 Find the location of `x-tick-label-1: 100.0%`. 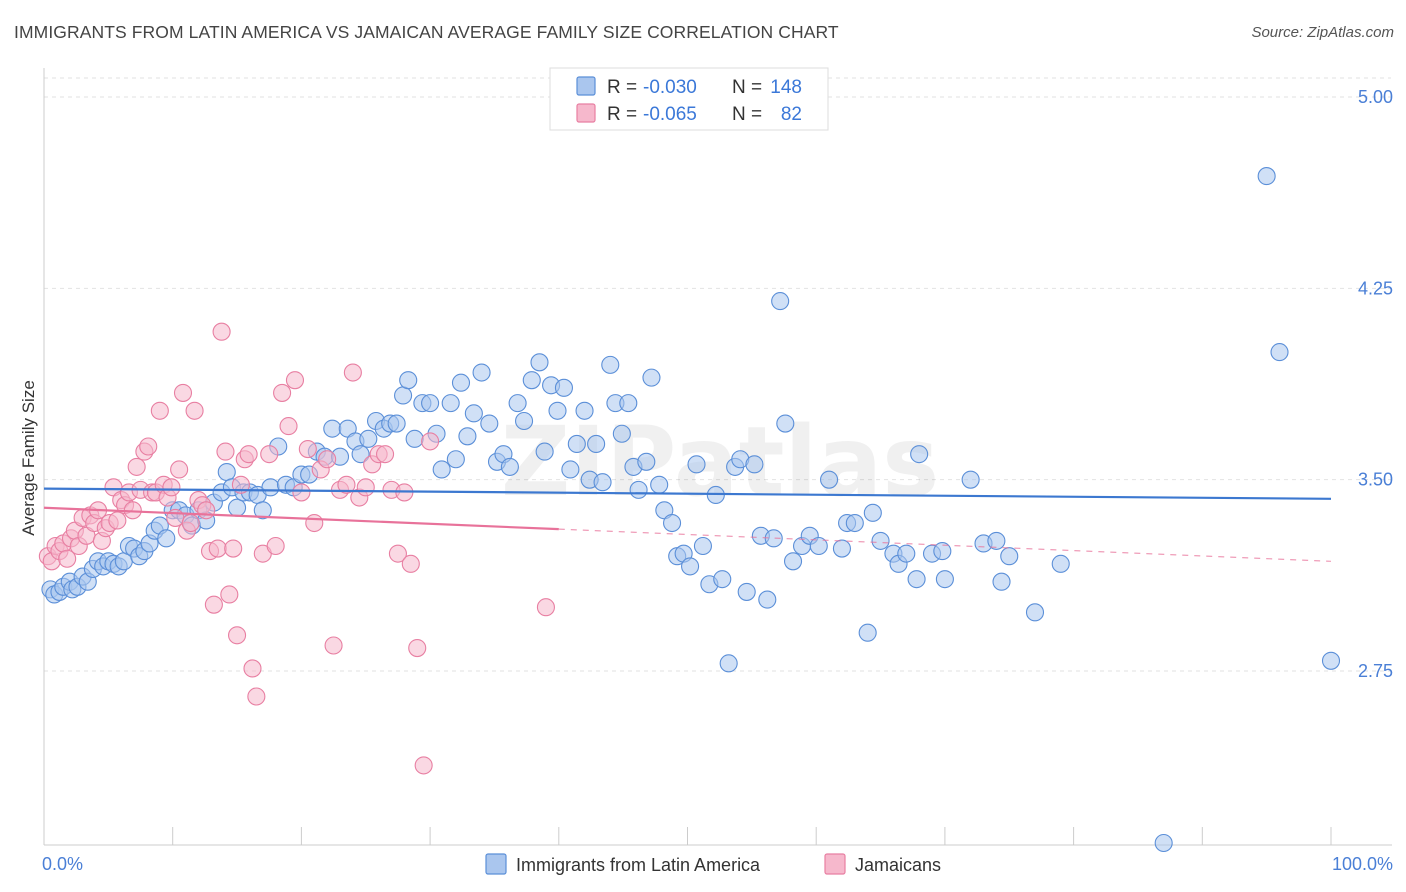

x-tick-label-1: 100.0% is located at coordinates (1362, 864).